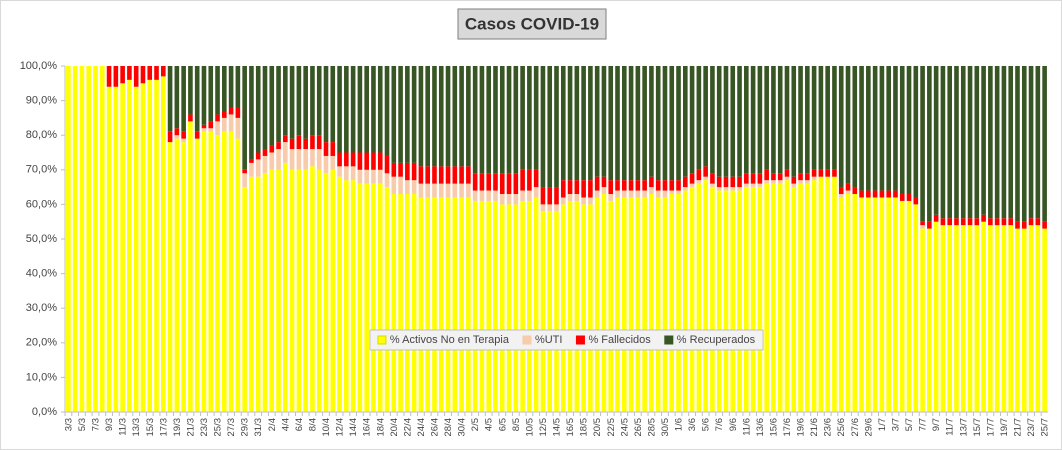 The height and width of the screenshot is (450, 1062). I want to click on x-tick-label: 17/7, so click(990, 427).